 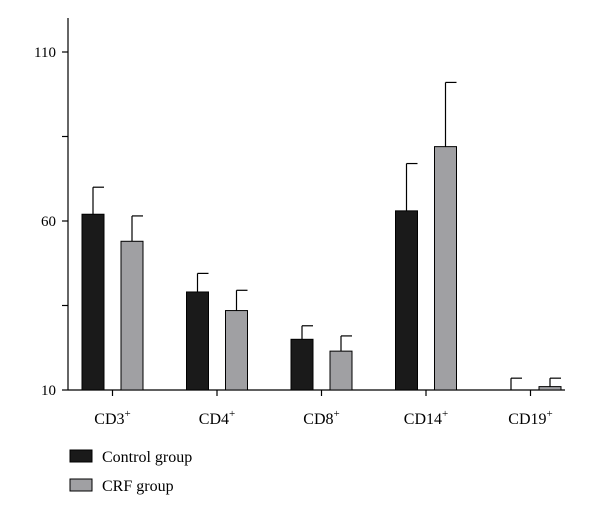 What do you see at coordinates (217, 418) in the screenshot?
I see `category-label: CD4+` at bounding box center [217, 418].